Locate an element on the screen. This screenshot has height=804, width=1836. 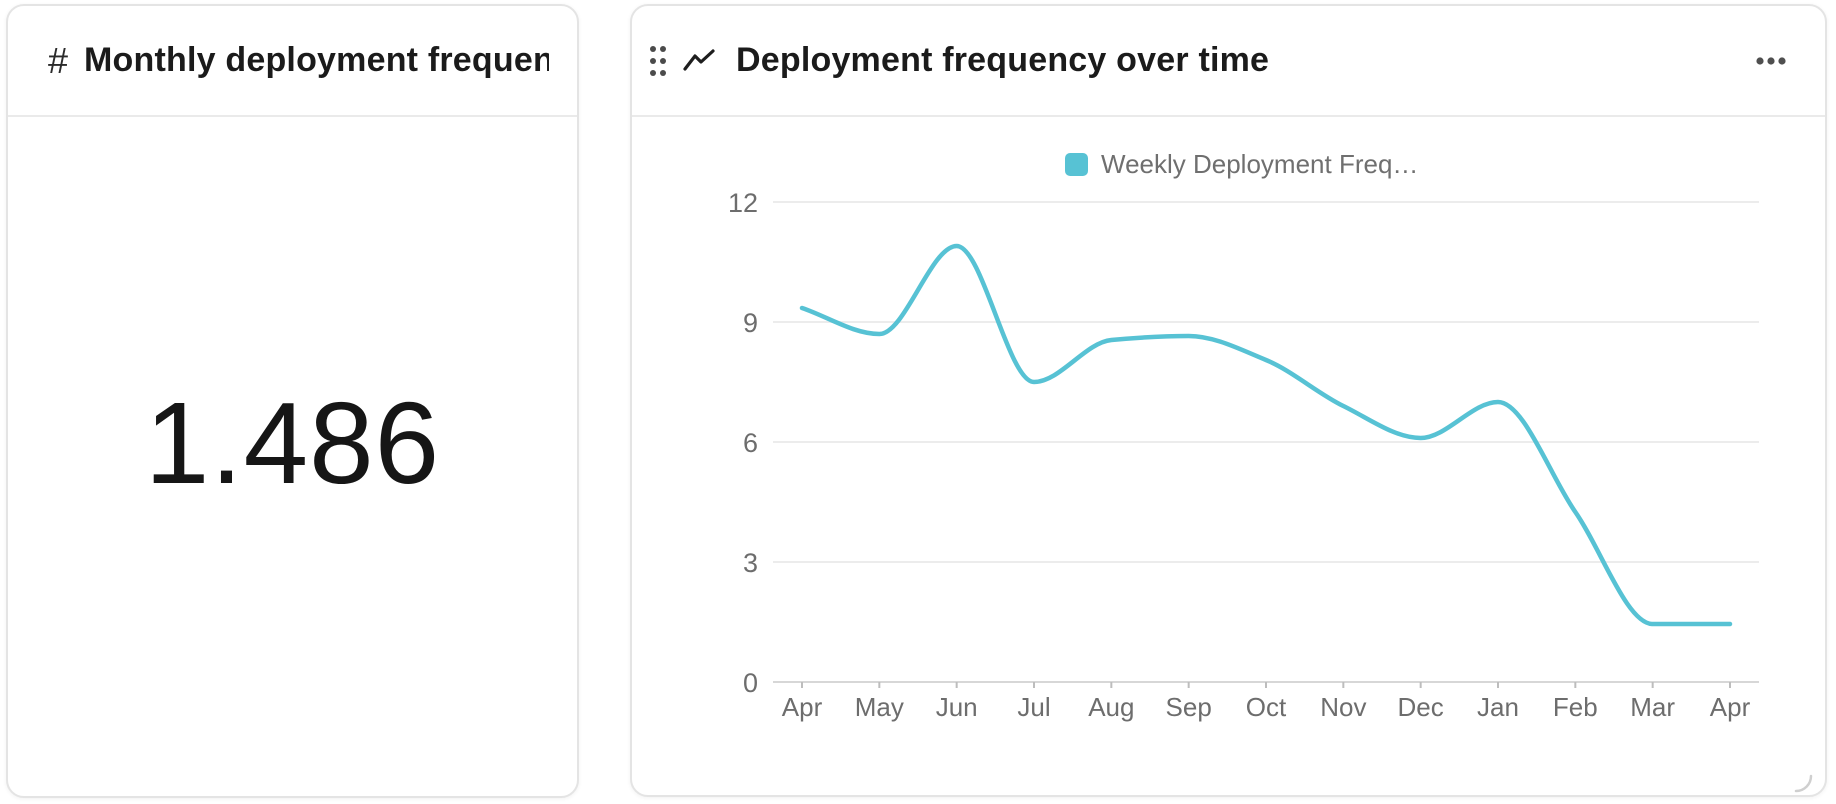
svg-text: May is located at coordinates (879, 707).